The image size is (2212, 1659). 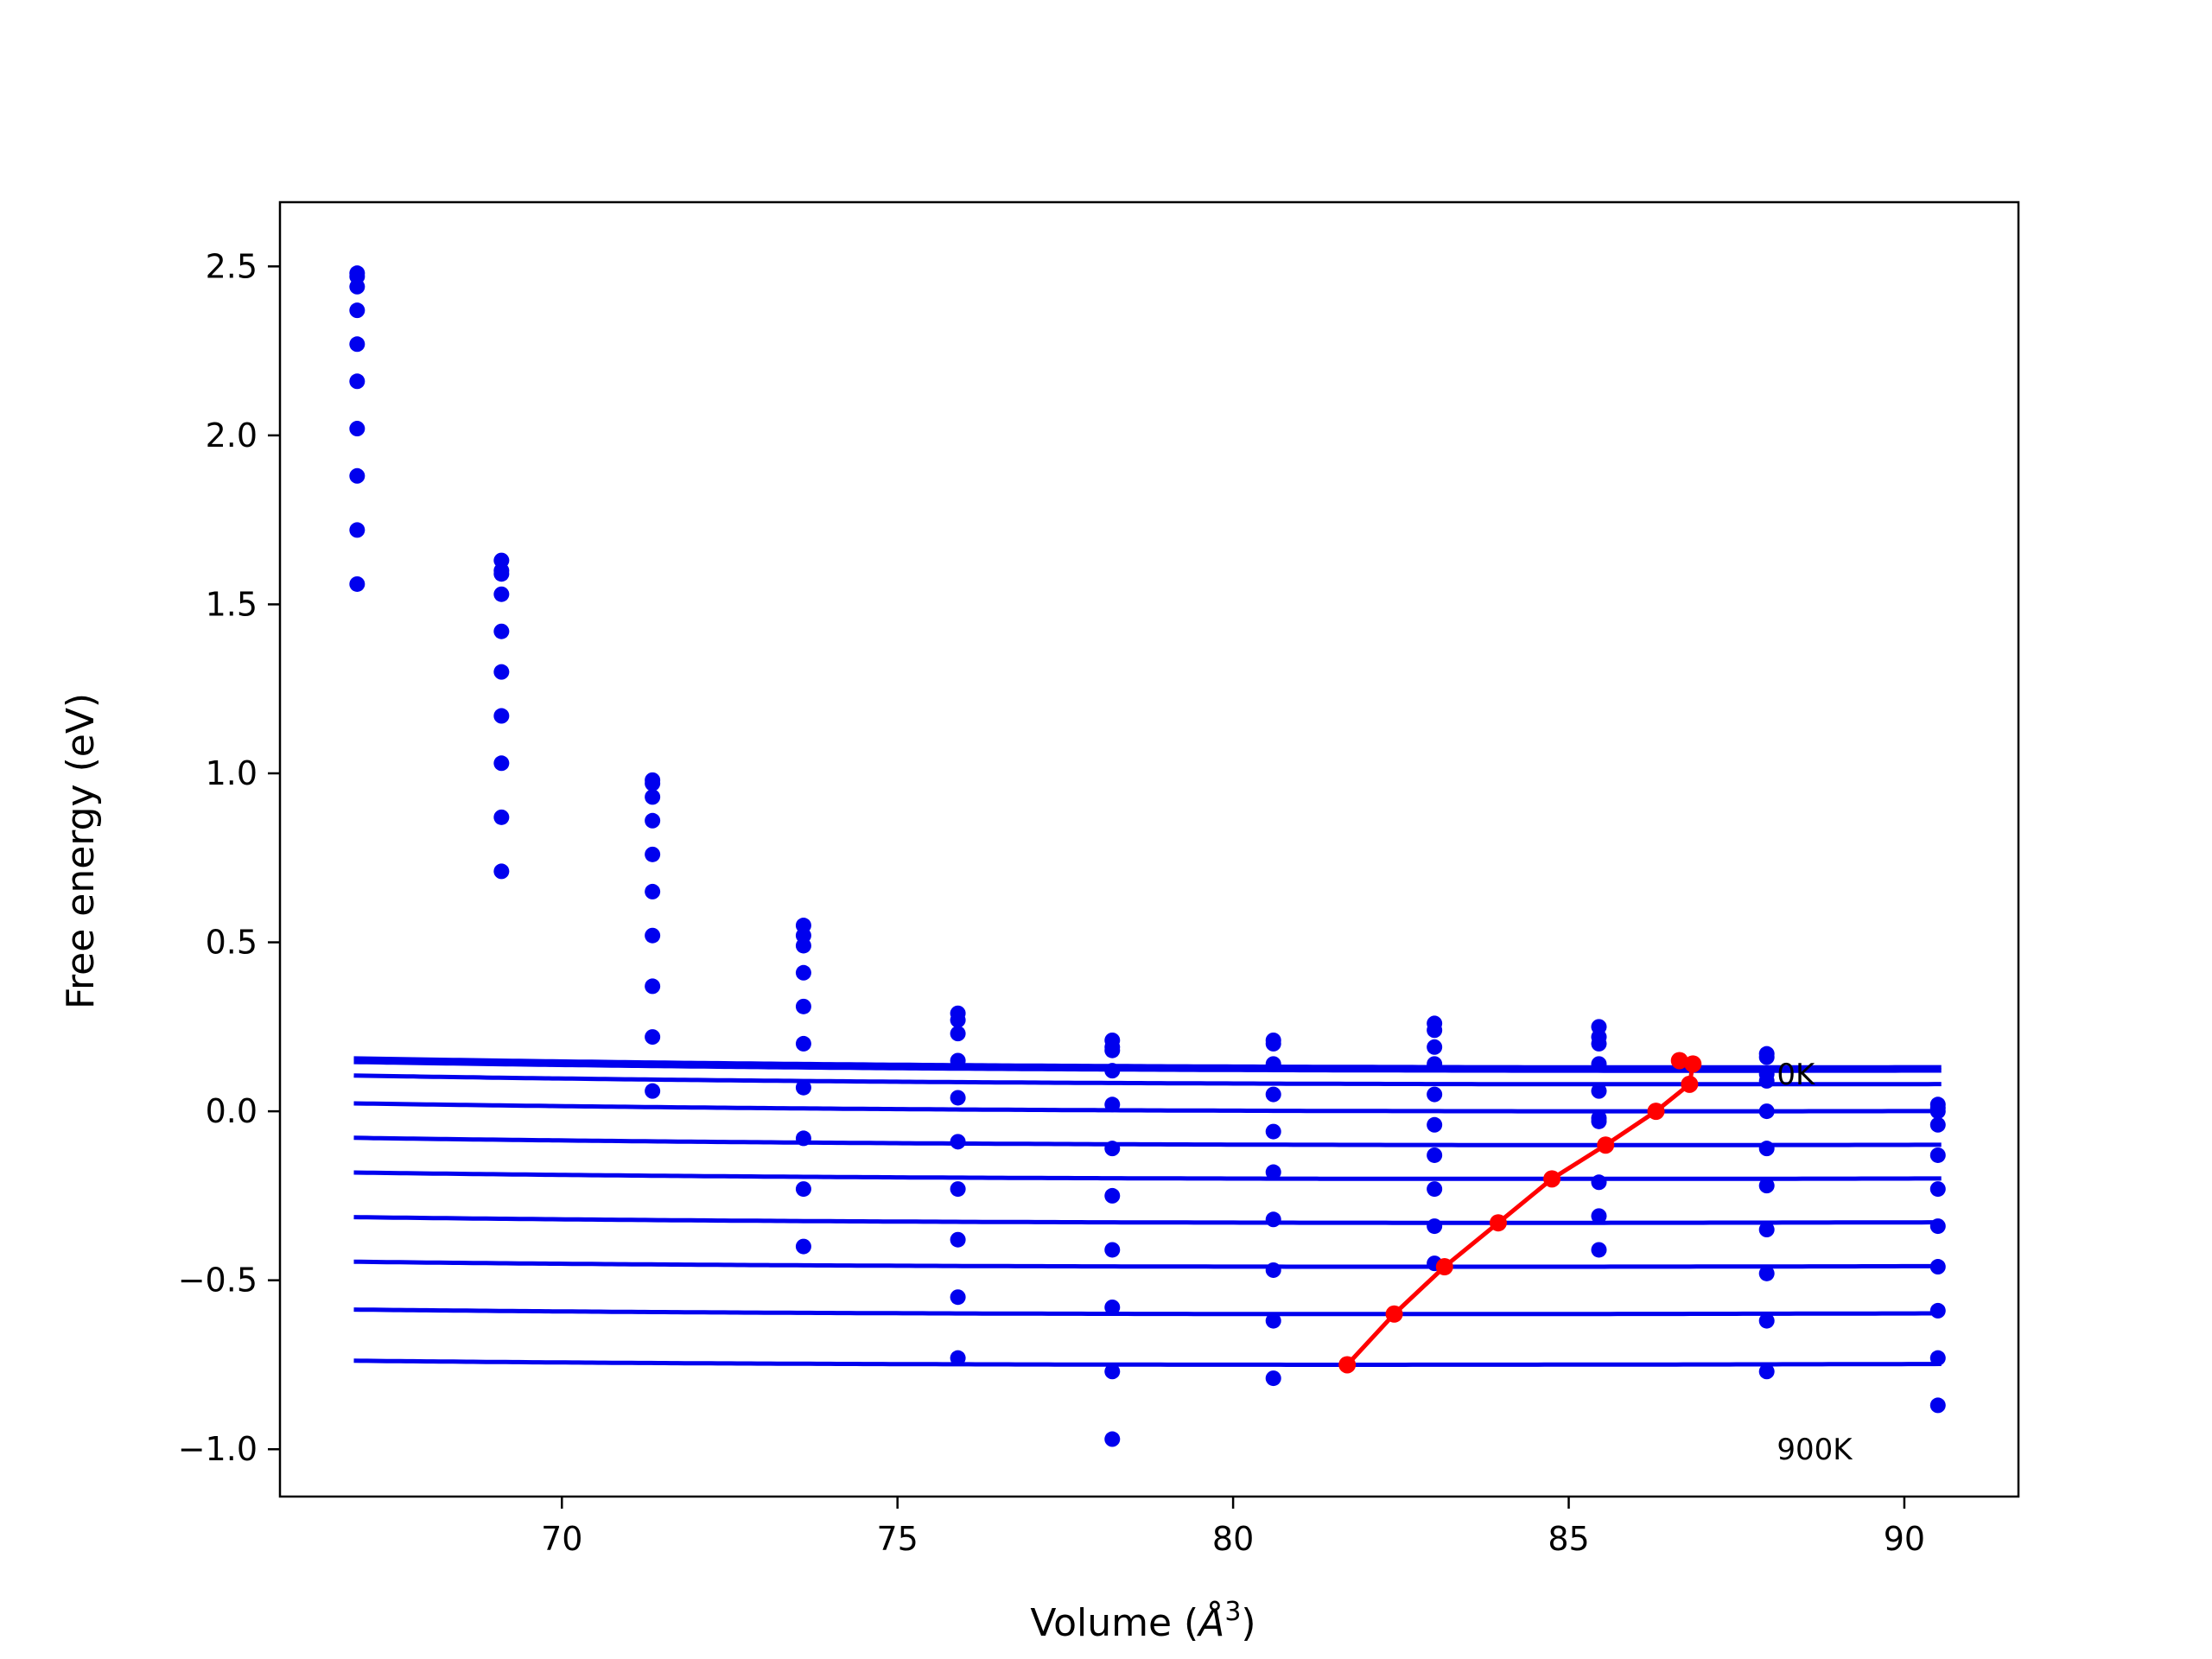 I want to click on y-tick-label: −1.0, so click(x=217, y=1449).